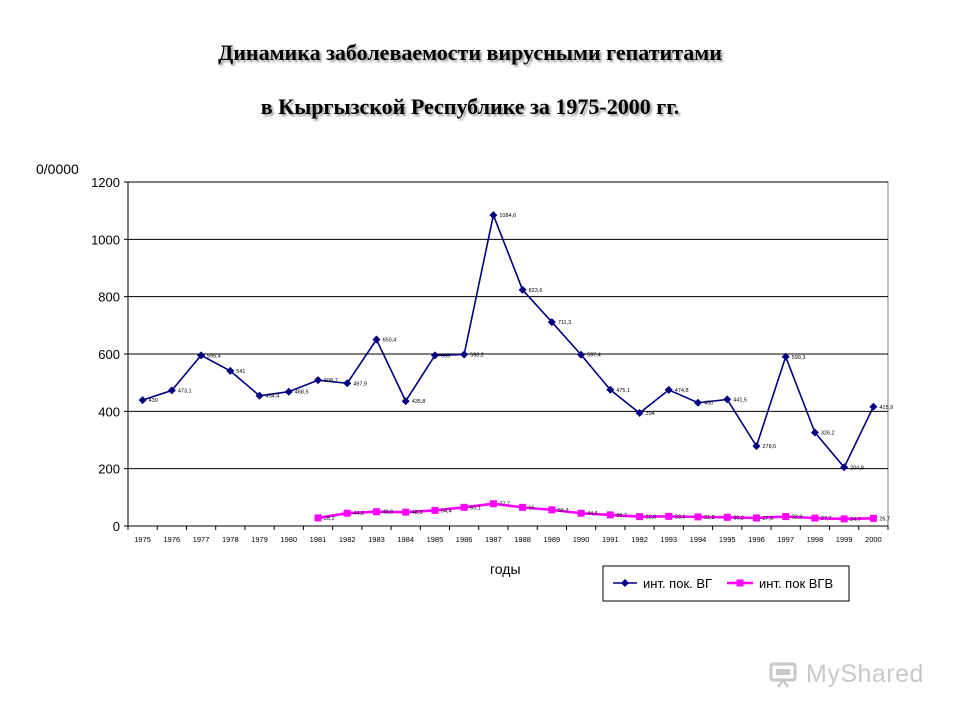  What do you see at coordinates (116, 526) in the screenshot?
I see `y-tick-label: 0` at bounding box center [116, 526].